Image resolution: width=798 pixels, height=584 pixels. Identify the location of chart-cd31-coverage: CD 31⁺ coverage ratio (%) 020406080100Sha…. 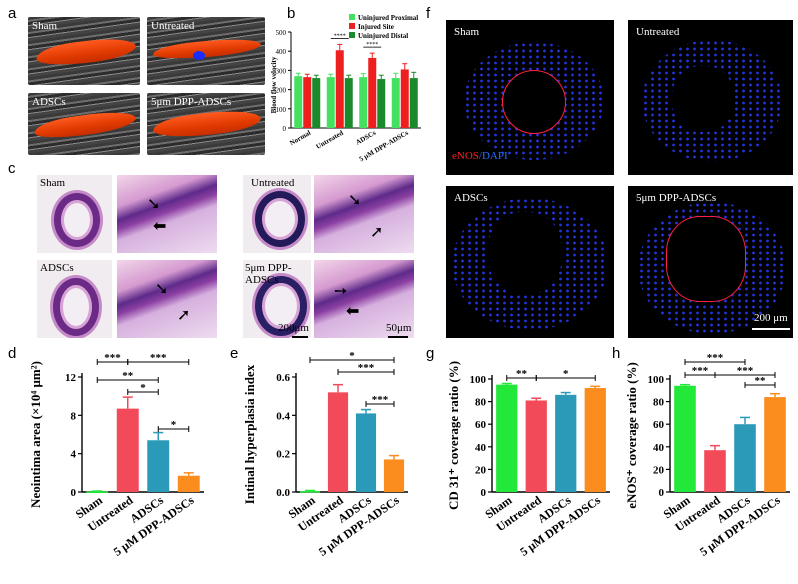
(528, 460).